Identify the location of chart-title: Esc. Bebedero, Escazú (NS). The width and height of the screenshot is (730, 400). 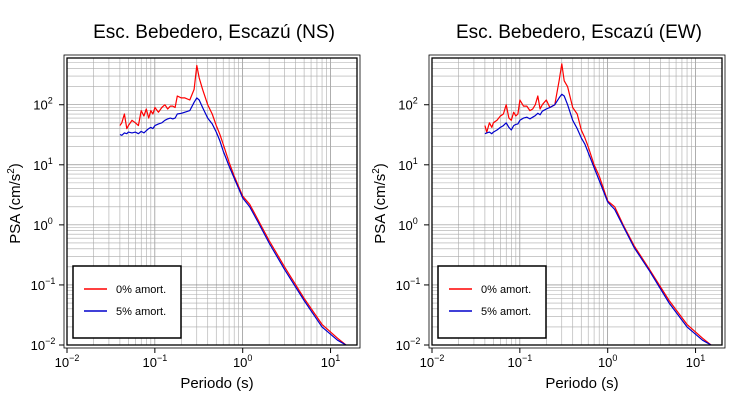
(214, 32).